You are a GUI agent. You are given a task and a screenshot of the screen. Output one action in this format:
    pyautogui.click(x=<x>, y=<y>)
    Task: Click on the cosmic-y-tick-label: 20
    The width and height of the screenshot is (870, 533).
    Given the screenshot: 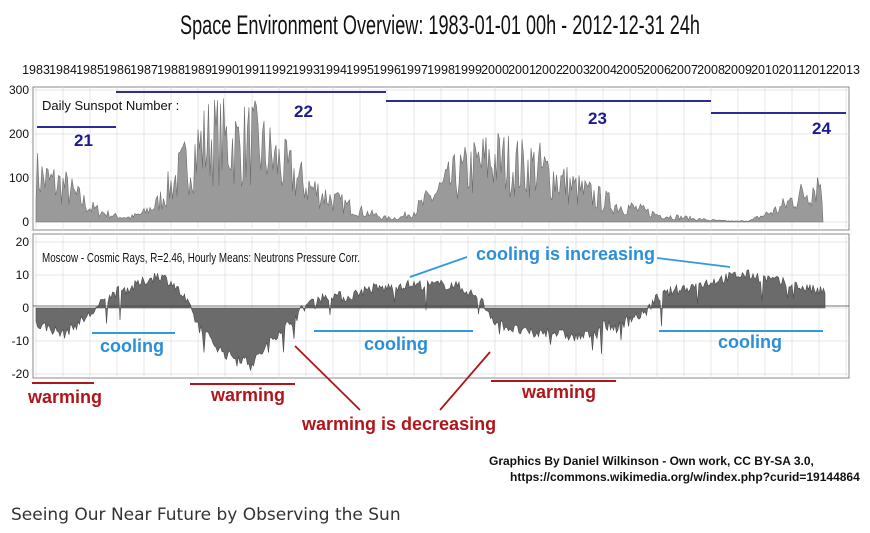 What is the action you would take?
    pyautogui.click(x=23, y=242)
    